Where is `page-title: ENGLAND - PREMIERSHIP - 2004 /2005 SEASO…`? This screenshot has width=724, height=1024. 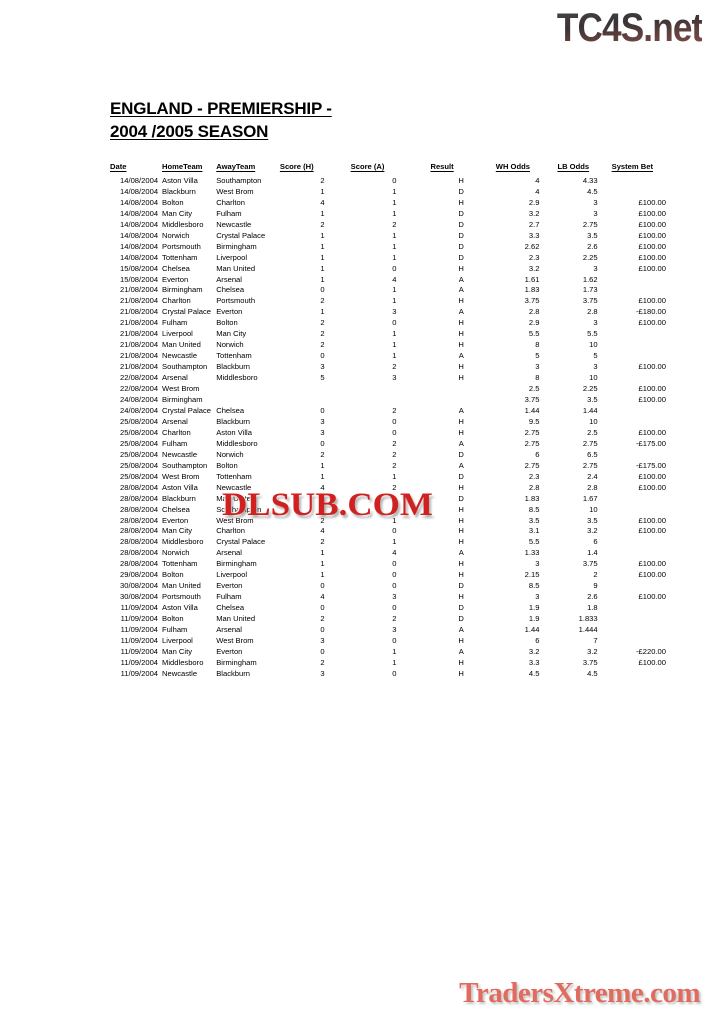 page-title: ENGLAND - PREMIERSHIP - 2004 /2005 SEASO… is located at coordinates (290, 120).